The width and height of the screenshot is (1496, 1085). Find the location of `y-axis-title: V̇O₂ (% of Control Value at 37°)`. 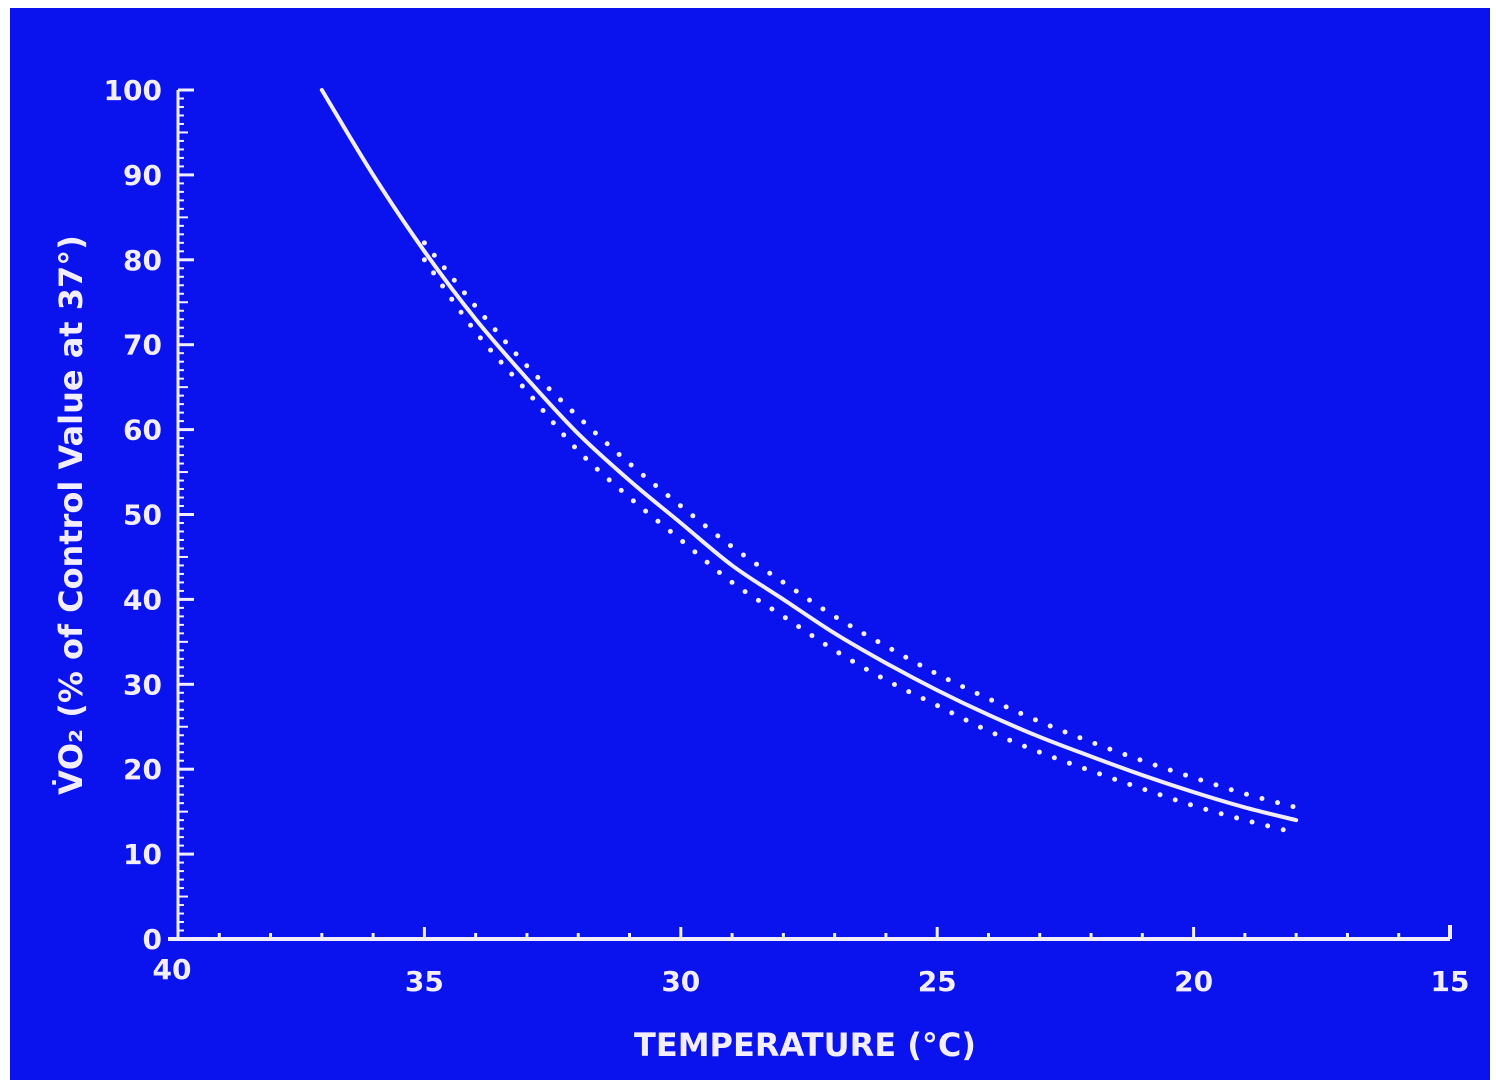

y-axis-title: V̇O₂ (% of Control Value at 37°) is located at coordinates (71, 515).